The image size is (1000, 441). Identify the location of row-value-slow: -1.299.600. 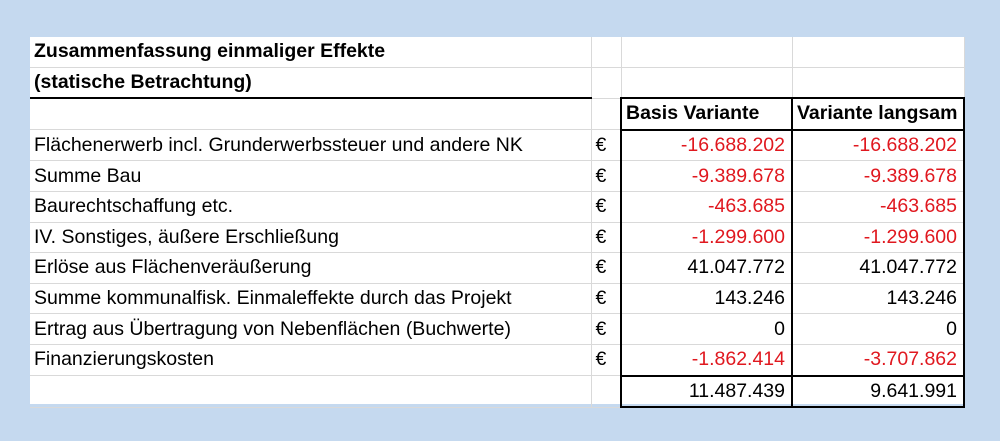
(878, 238).